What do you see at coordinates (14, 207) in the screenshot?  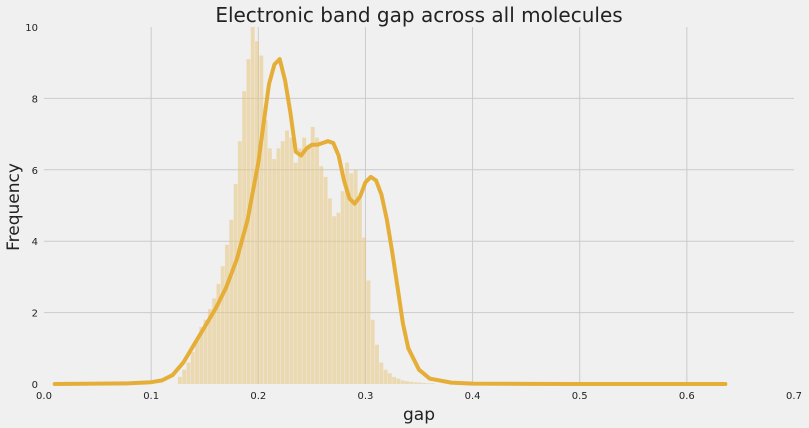 I see `y-axis-label: Frequency` at bounding box center [14, 207].